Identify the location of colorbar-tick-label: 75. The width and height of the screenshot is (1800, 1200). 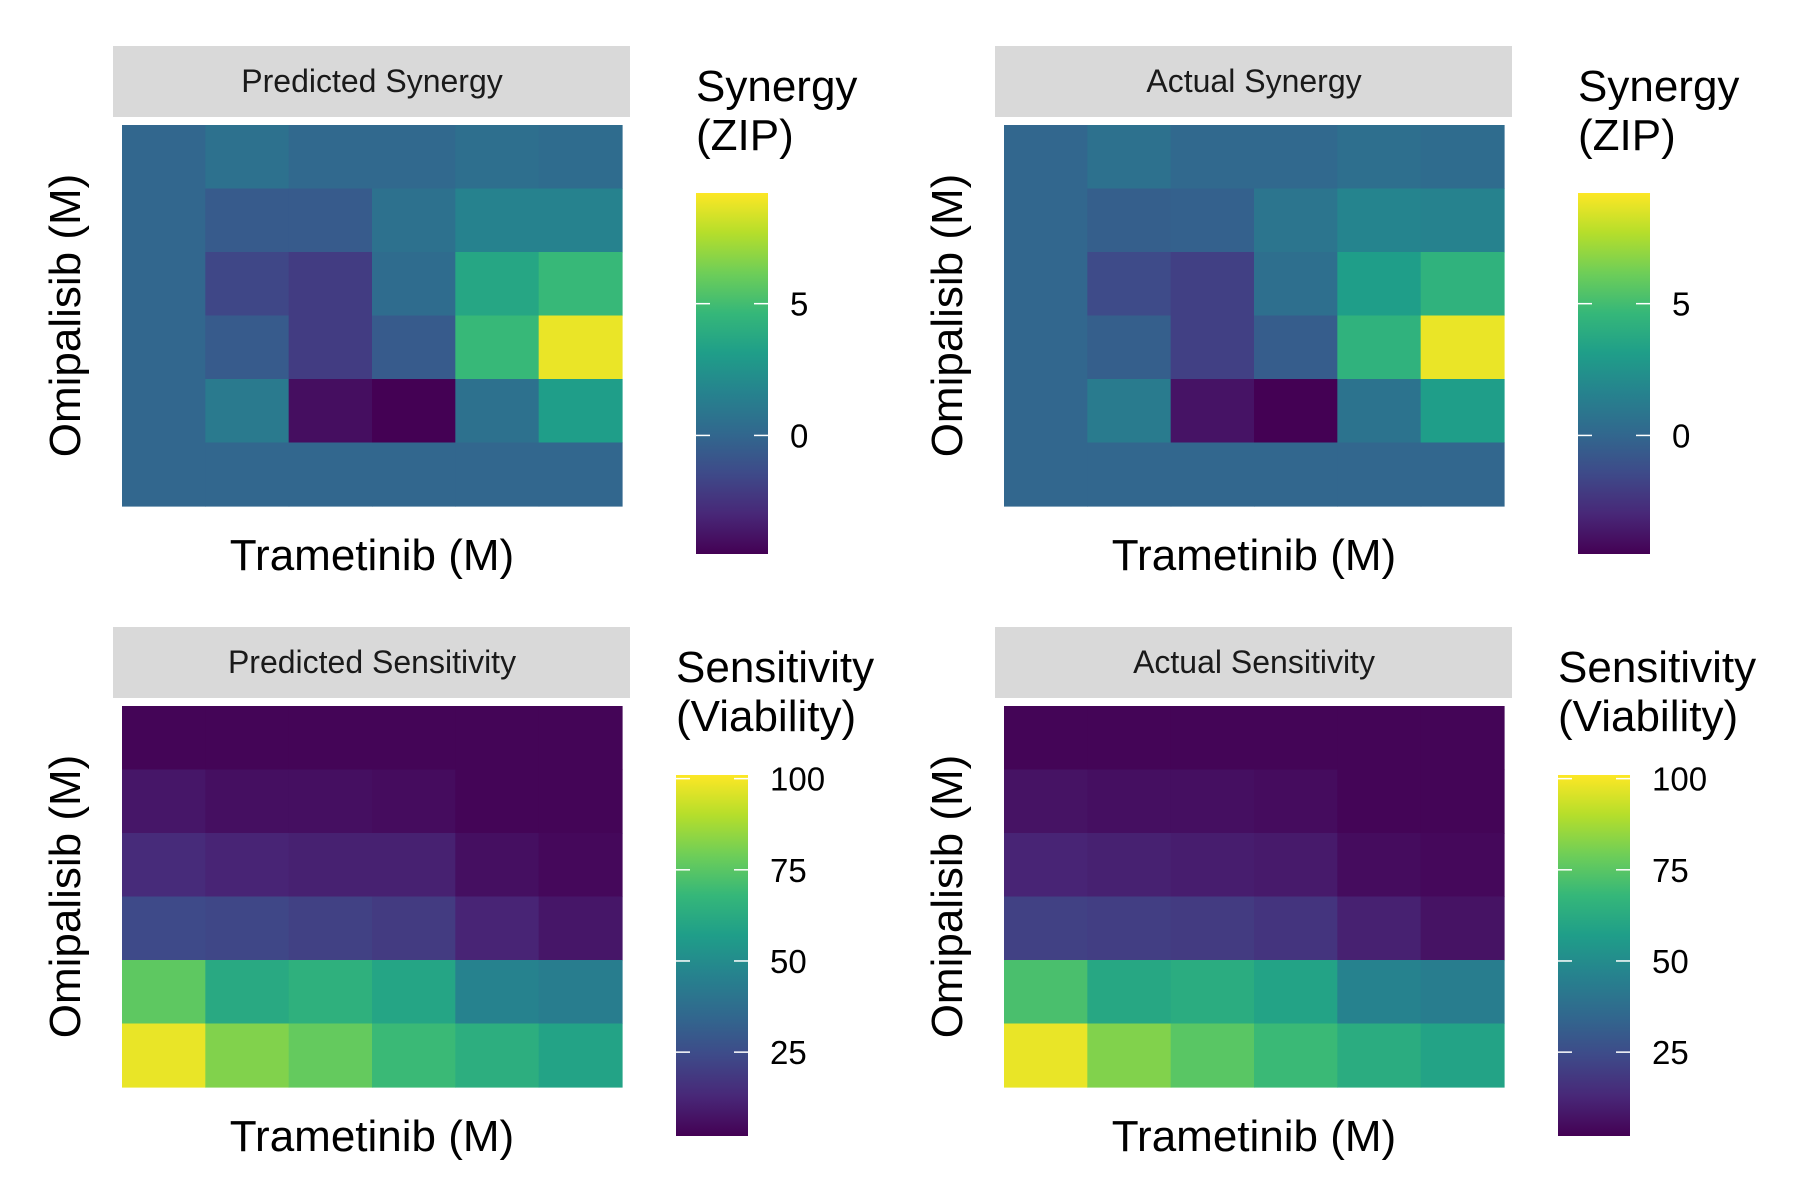
(1670, 870).